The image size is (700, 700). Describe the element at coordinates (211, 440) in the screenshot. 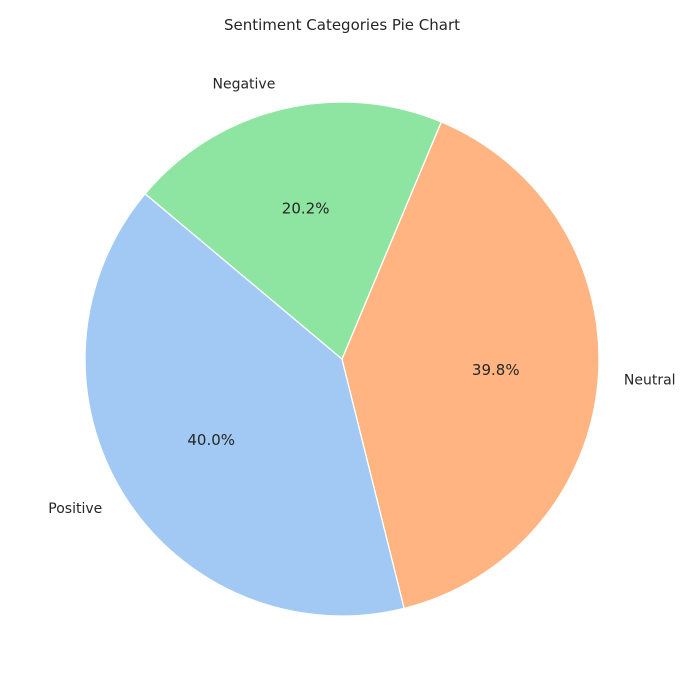

I see `pct-label-positive: 40.0%` at that location.